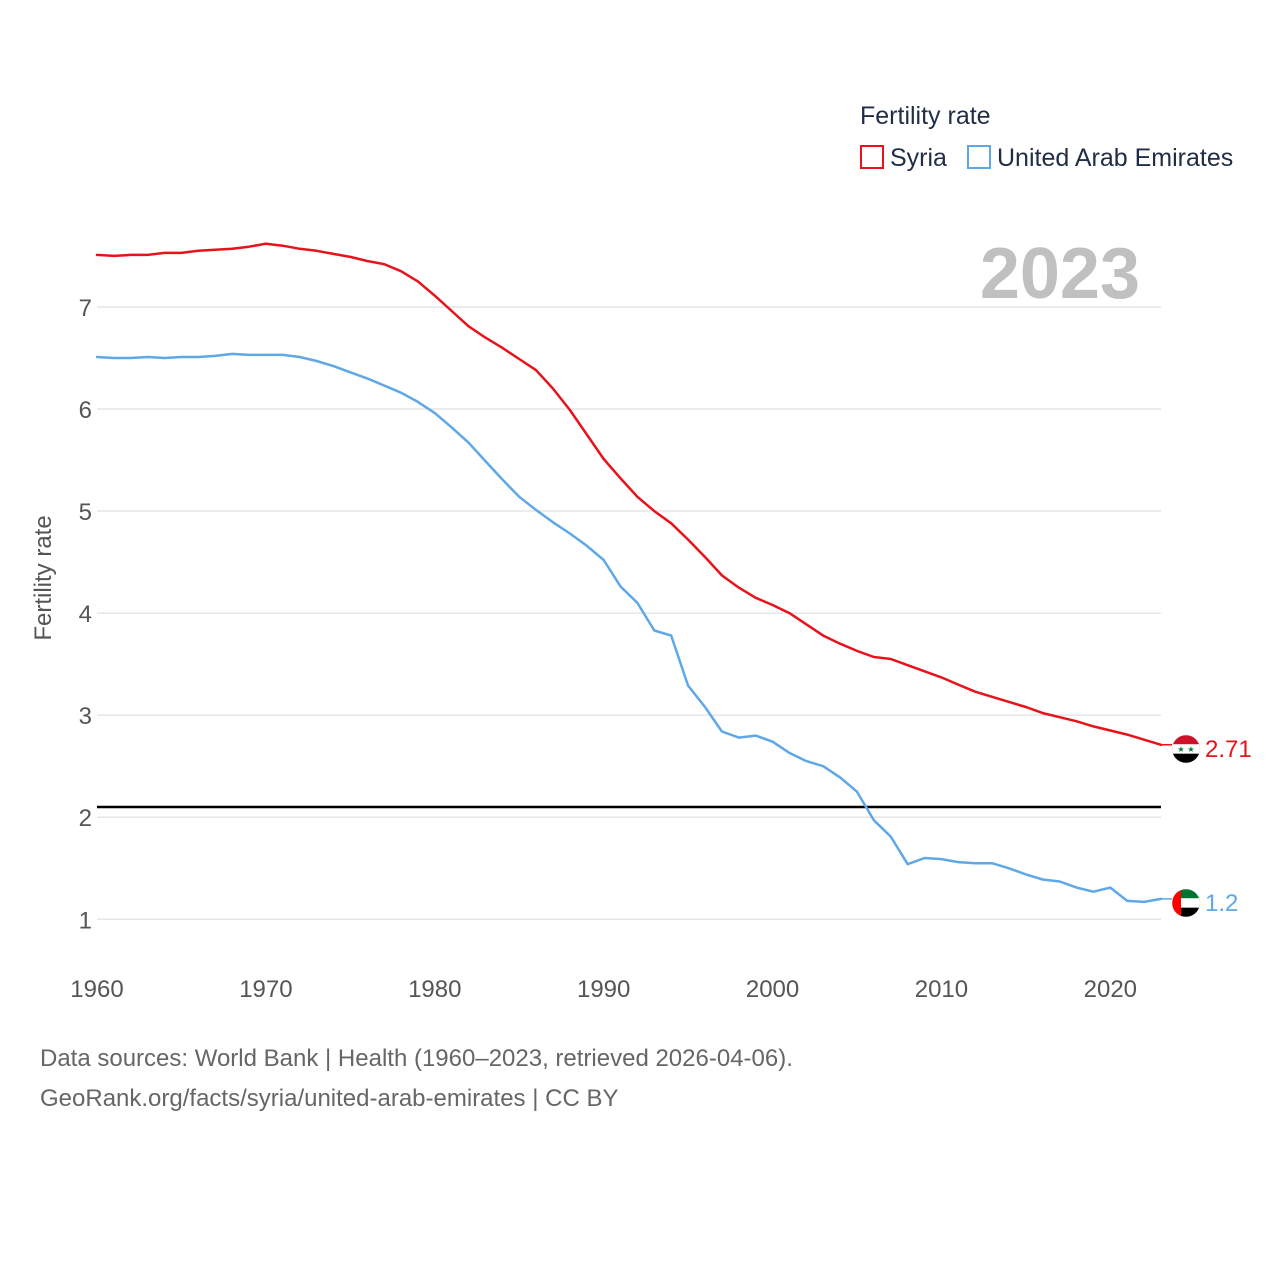 The width and height of the screenshot is (1280, 1280). Describe the element at coordinates (1115, 158) in the screenshot. I see `legend-label-uae: United Arab Emirates` at that location.